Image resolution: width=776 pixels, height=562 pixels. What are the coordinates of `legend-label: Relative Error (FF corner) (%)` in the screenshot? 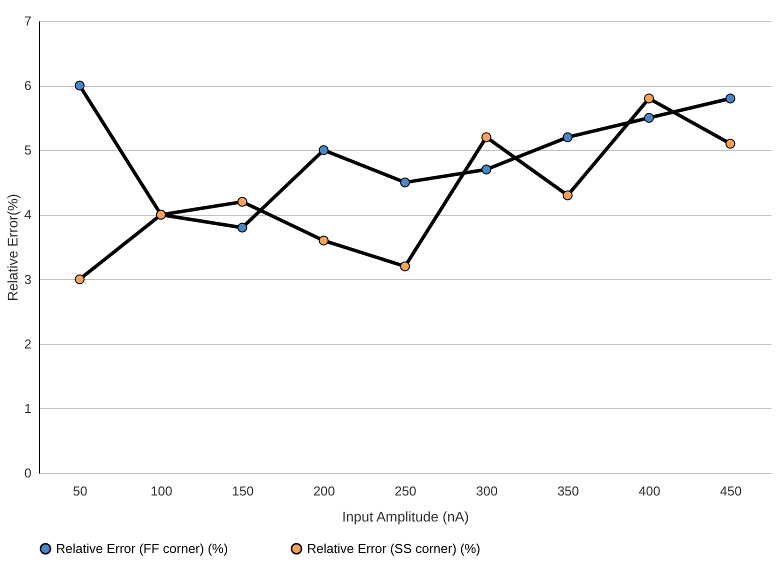 It's located at (142, 548).